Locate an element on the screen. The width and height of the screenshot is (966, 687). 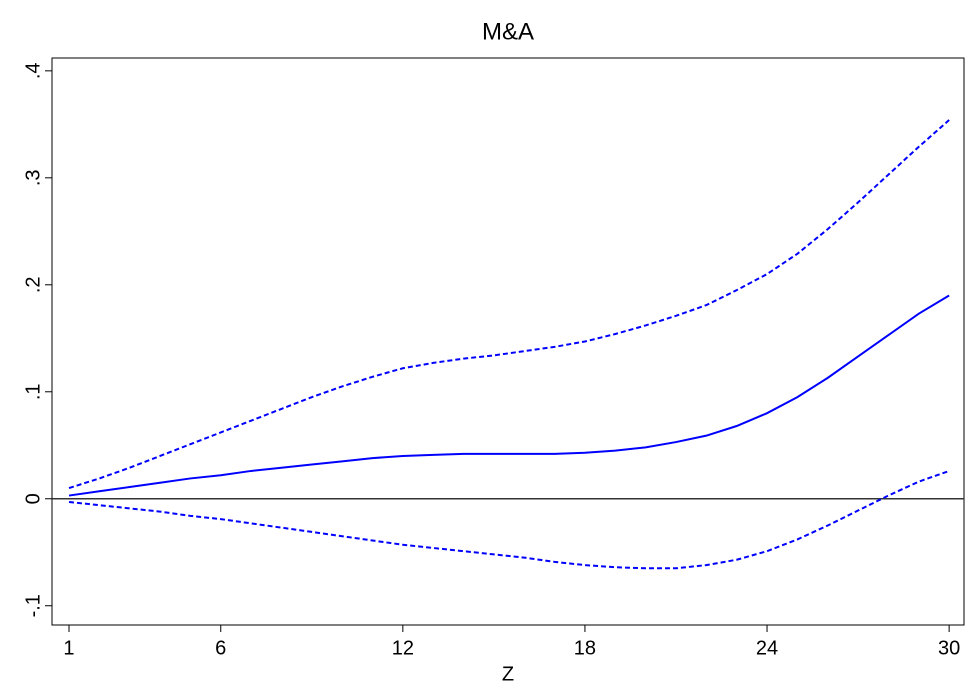
y-tick-label: .3 is located at coordinates (33, 177).